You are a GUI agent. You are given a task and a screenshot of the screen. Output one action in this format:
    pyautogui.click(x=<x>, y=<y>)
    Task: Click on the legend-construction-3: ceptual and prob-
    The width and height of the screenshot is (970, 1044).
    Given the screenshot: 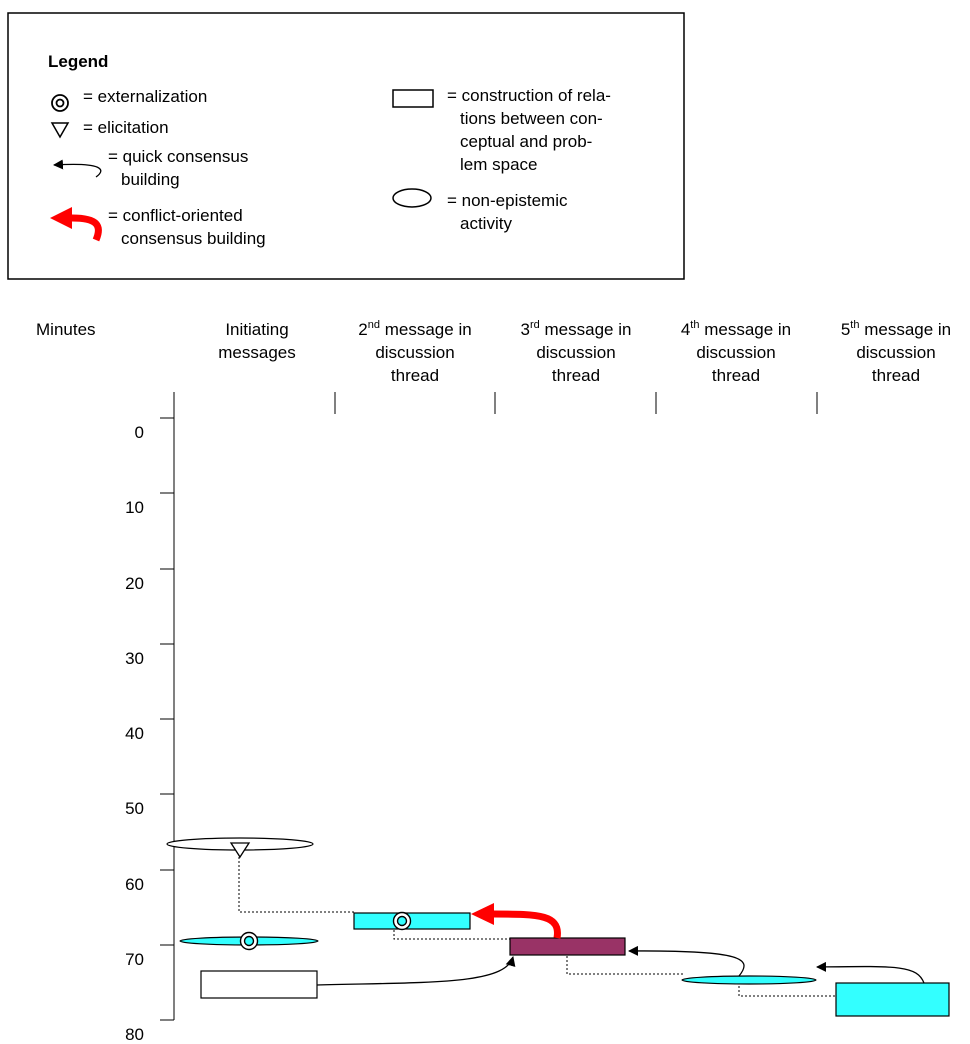 What is the action you would take?
    pyautogui.click(x=526, y=141)
    